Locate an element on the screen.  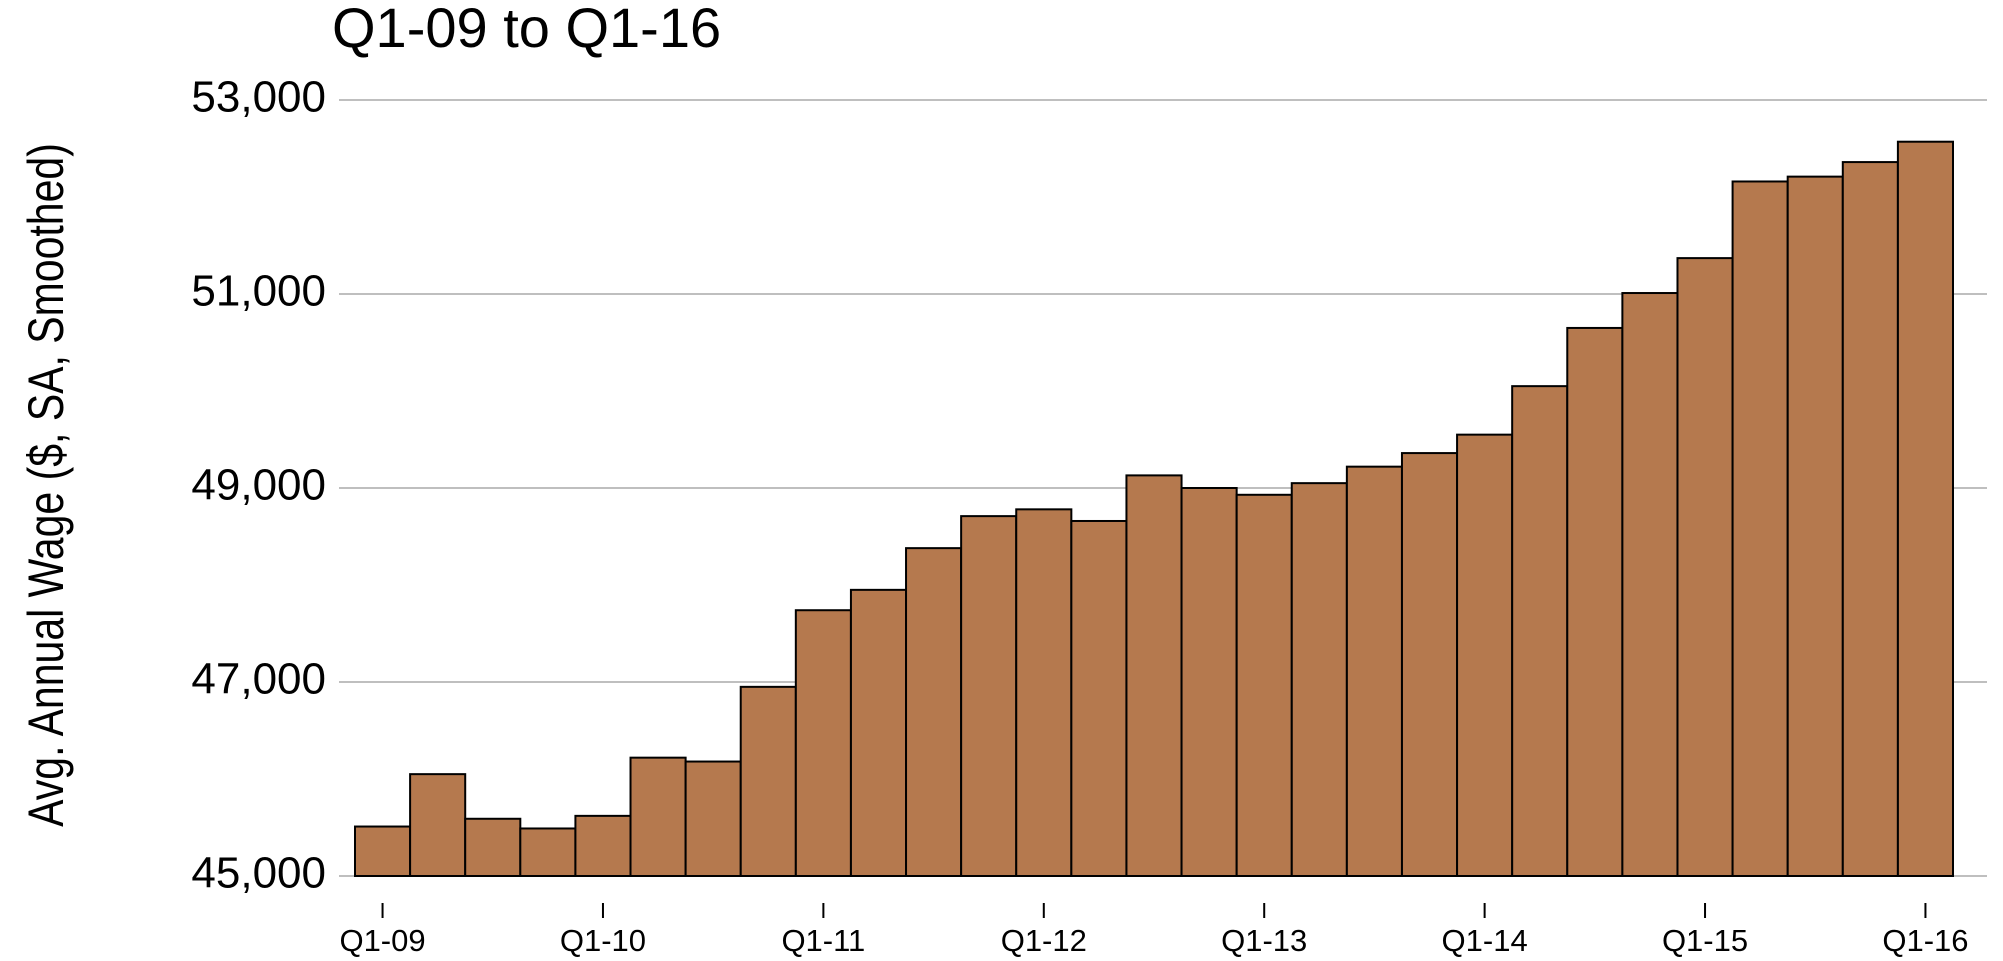
x-tick-label: Q1-15 is located at coordinates (1705, 940).